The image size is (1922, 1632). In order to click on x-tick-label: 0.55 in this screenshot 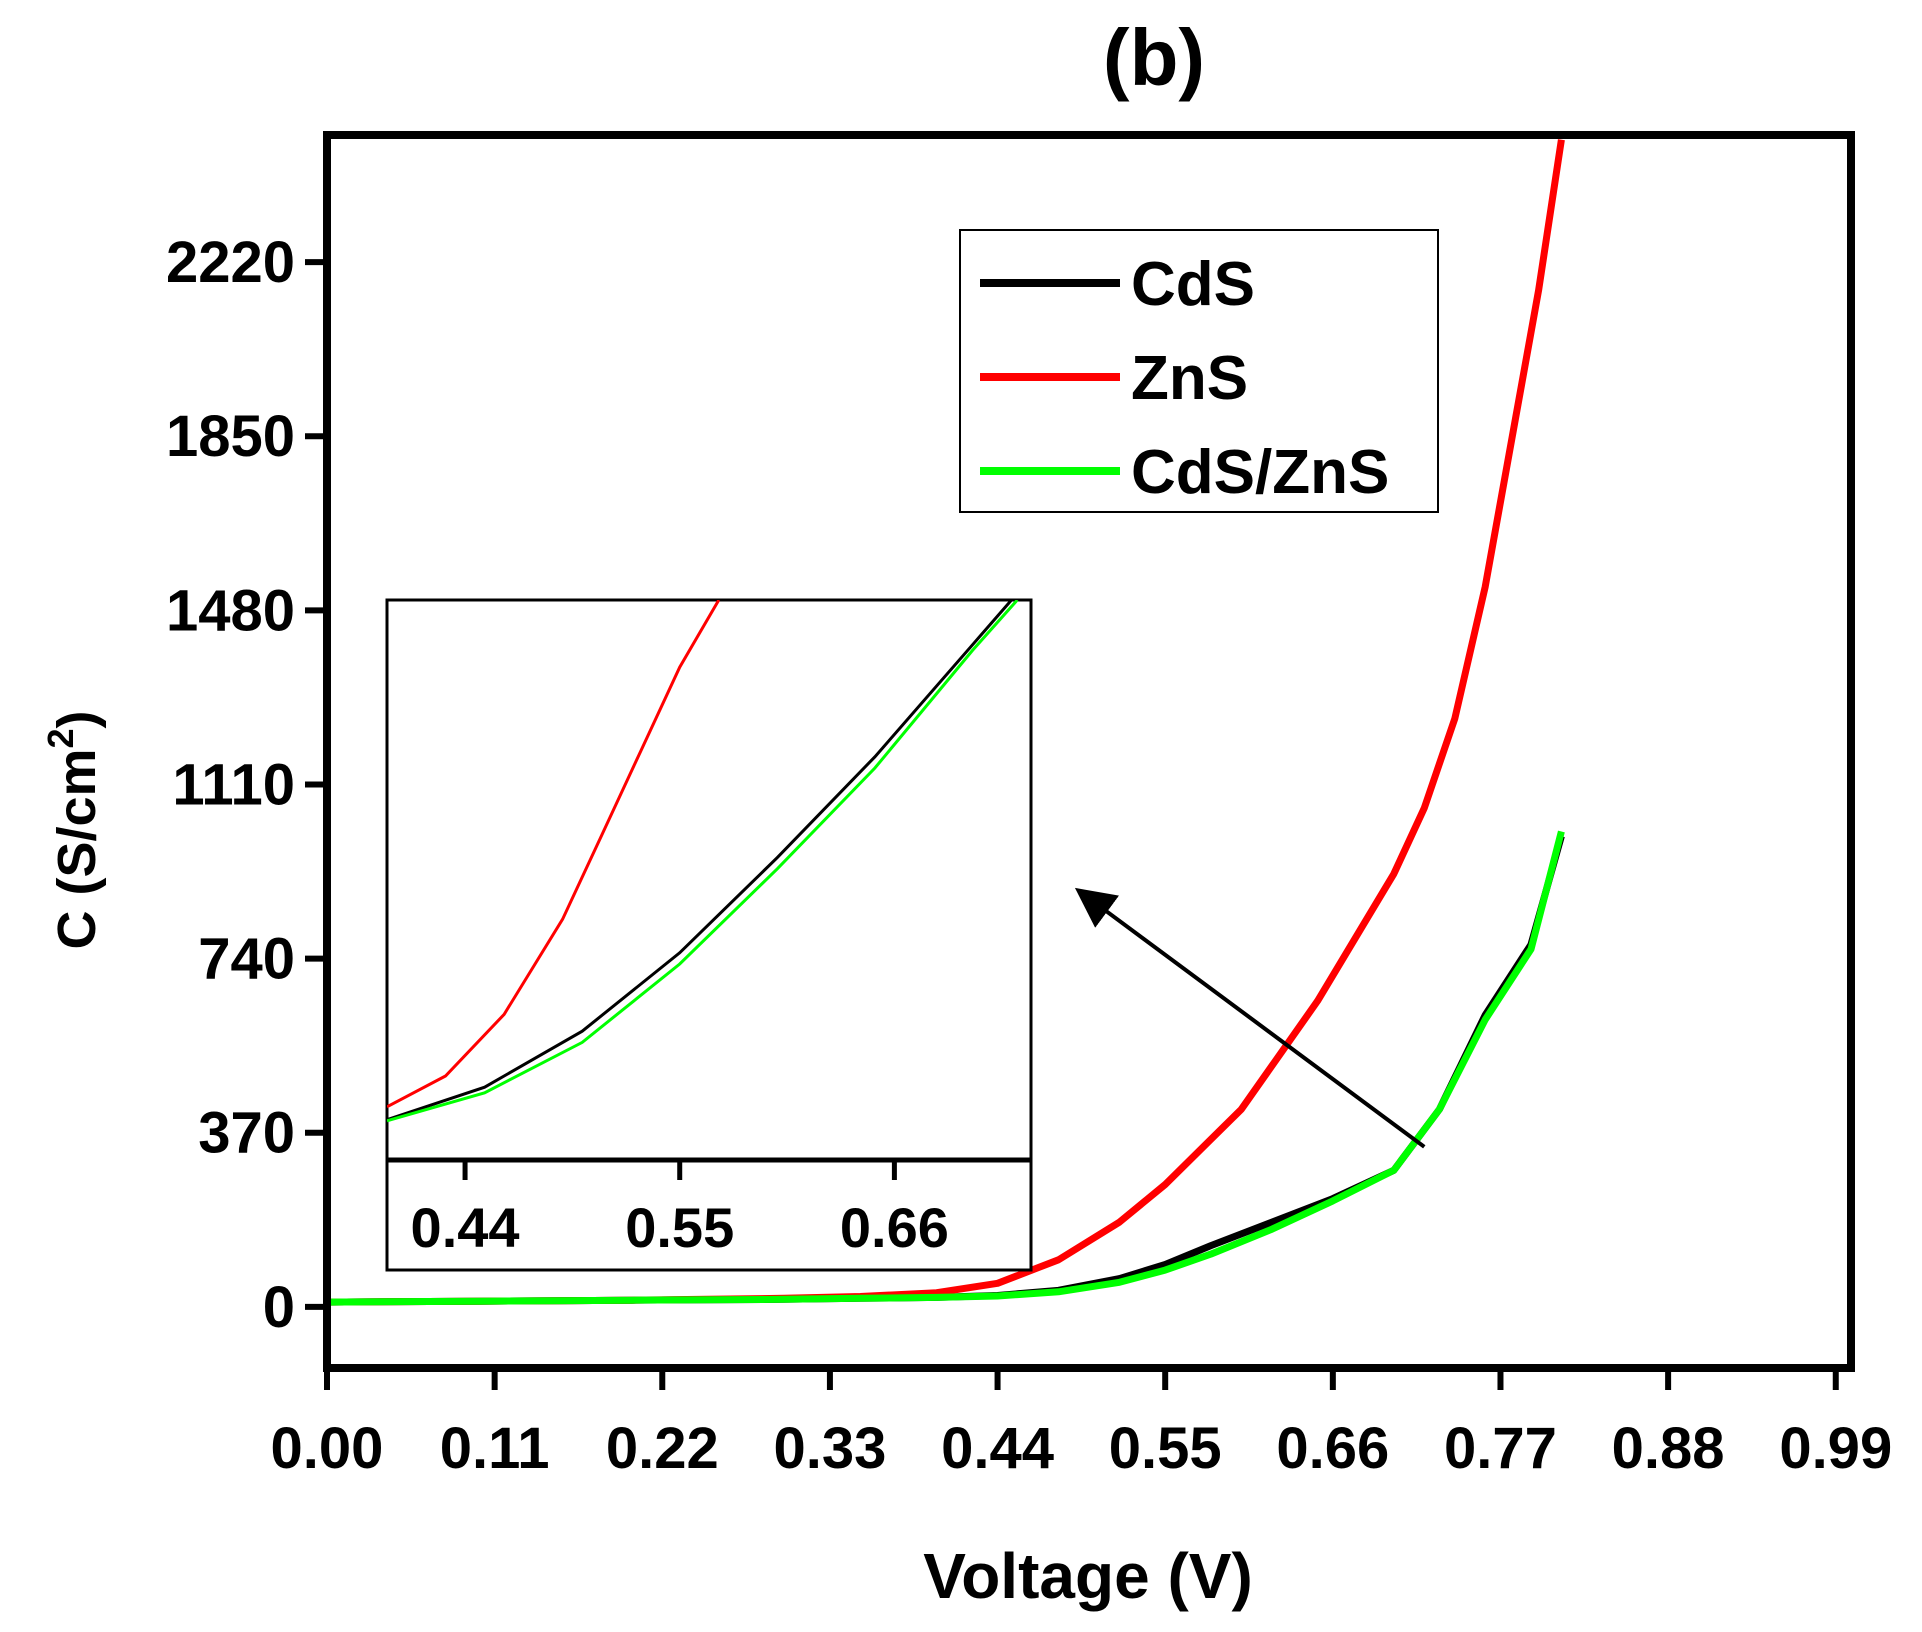, I will do `click(1165, 1448)`.